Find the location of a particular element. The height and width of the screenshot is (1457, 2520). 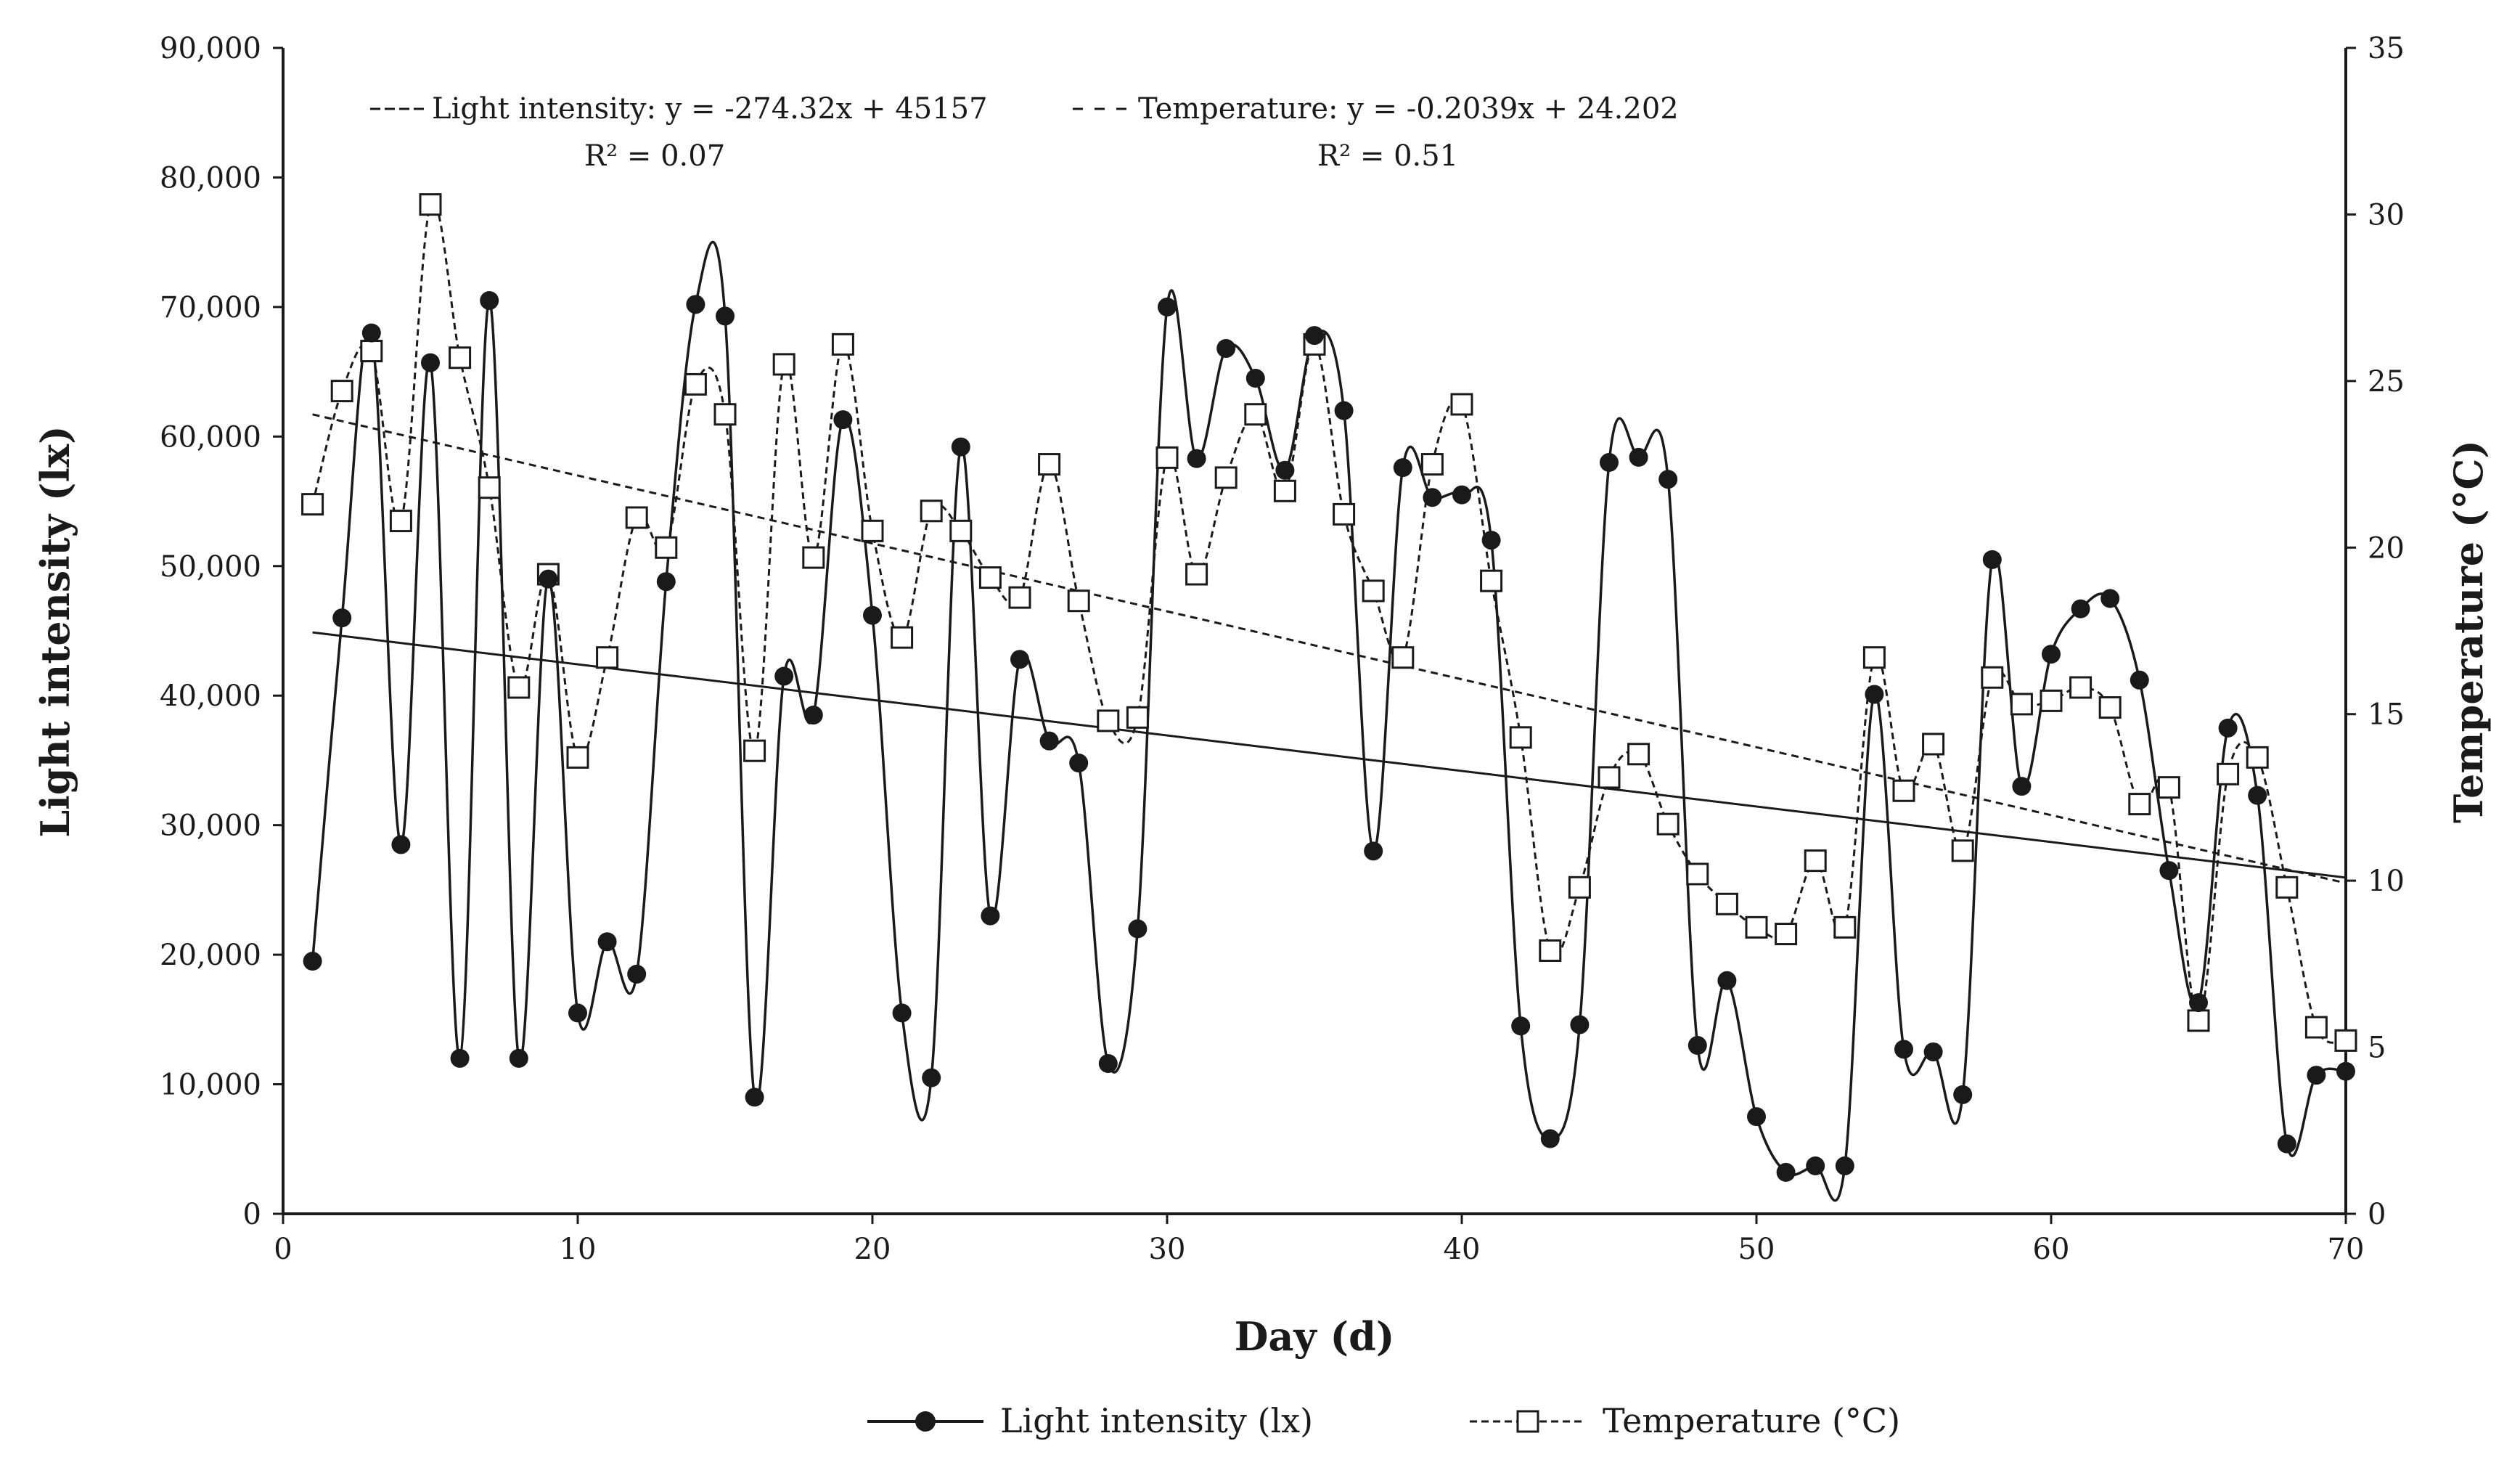

trendline-light-intensity is located at coordinates (1329, 755).